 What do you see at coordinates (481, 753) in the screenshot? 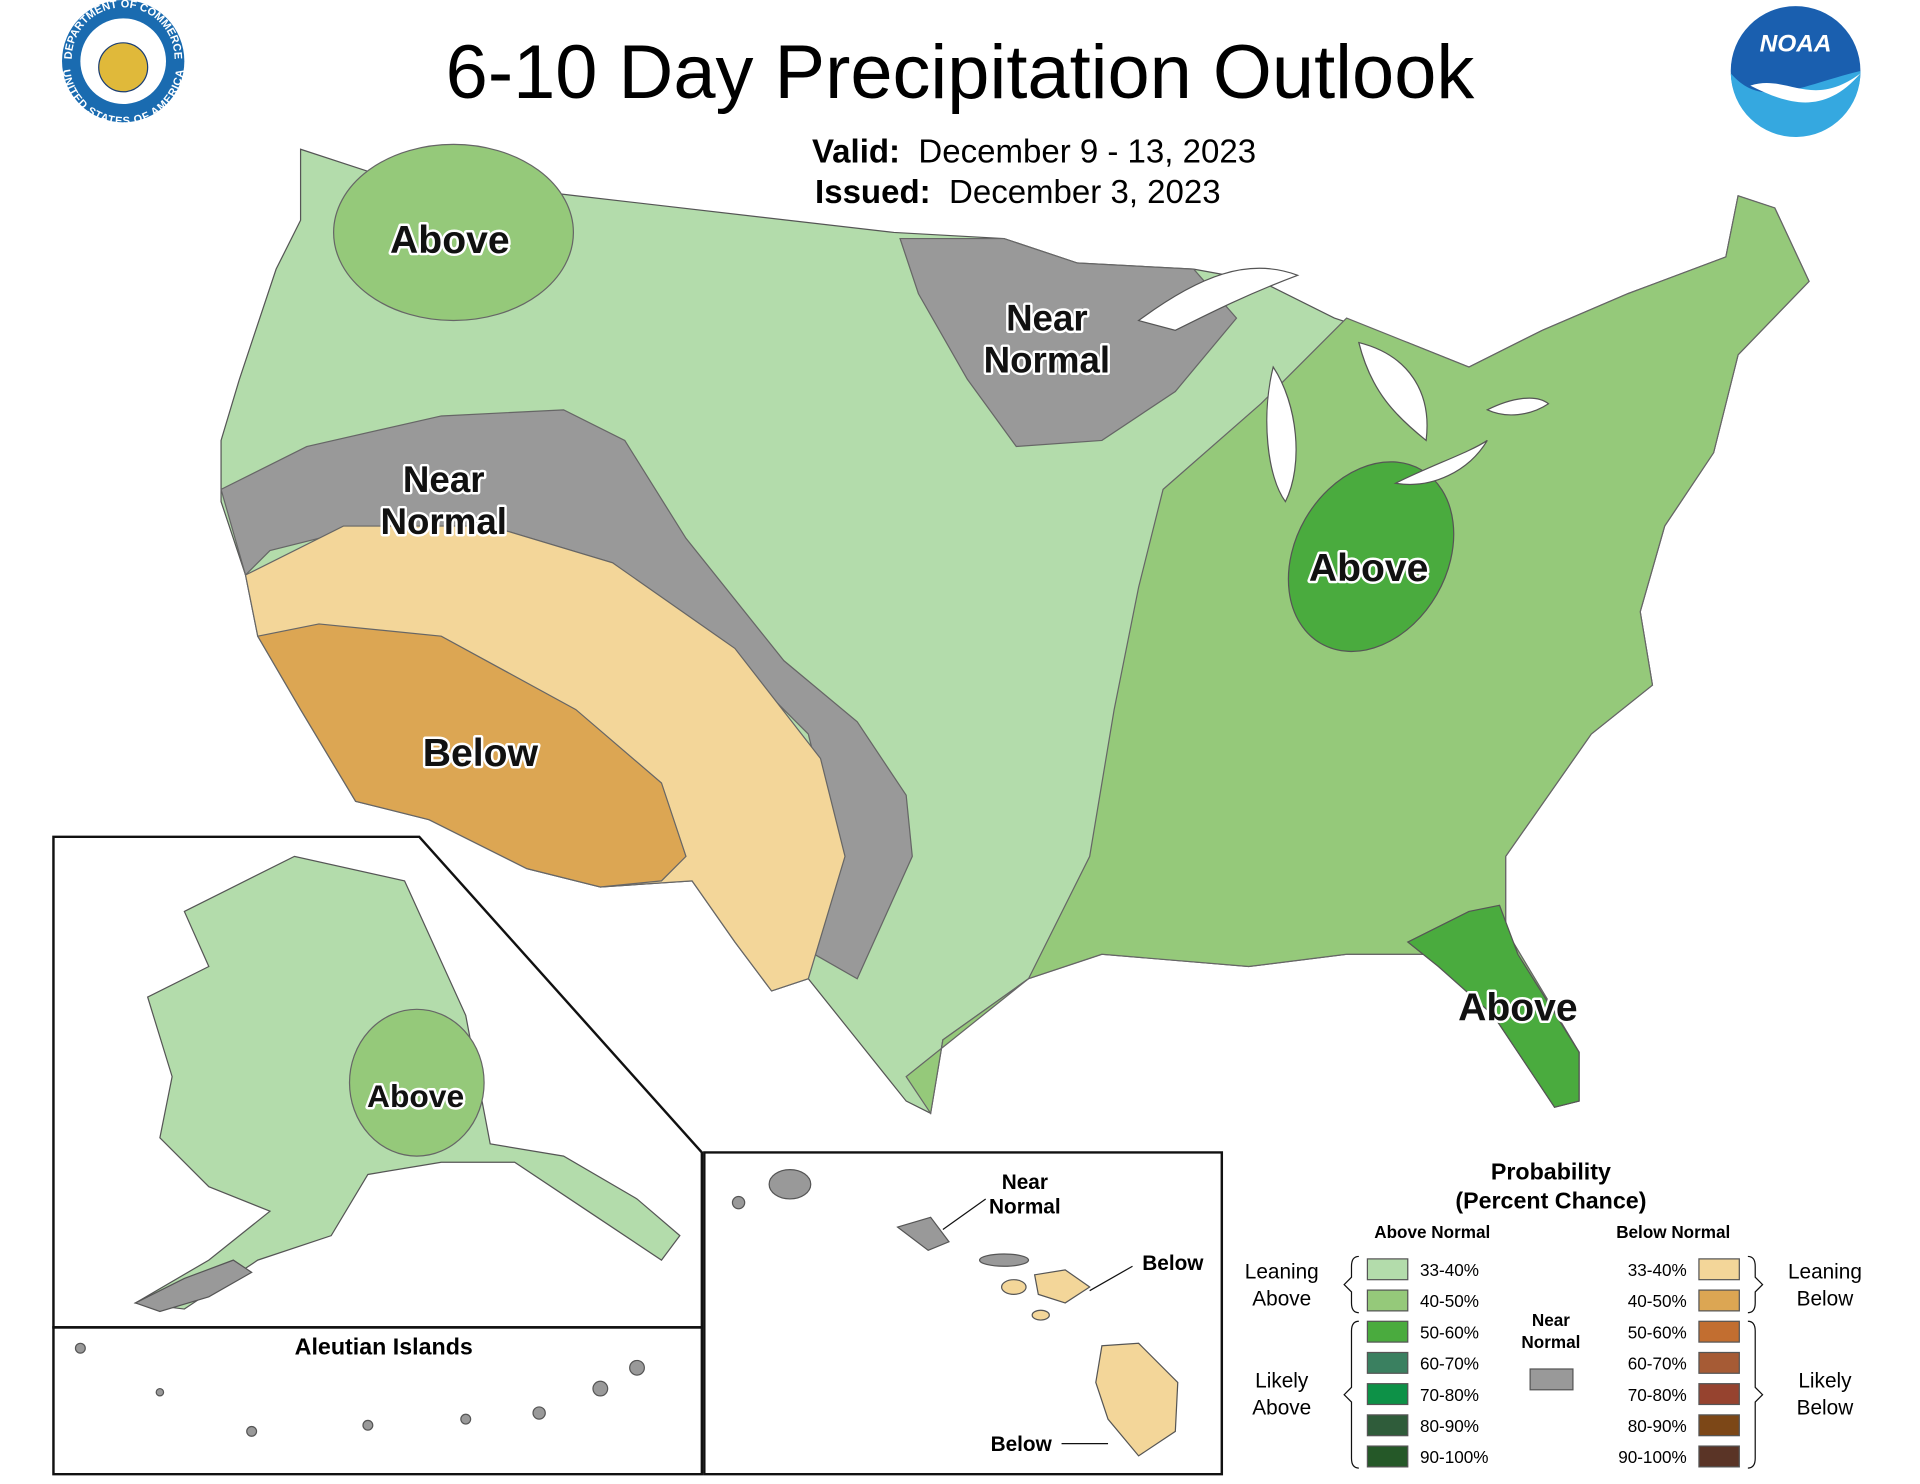
I see `region-label: Below` at bounding box center [481, 753].